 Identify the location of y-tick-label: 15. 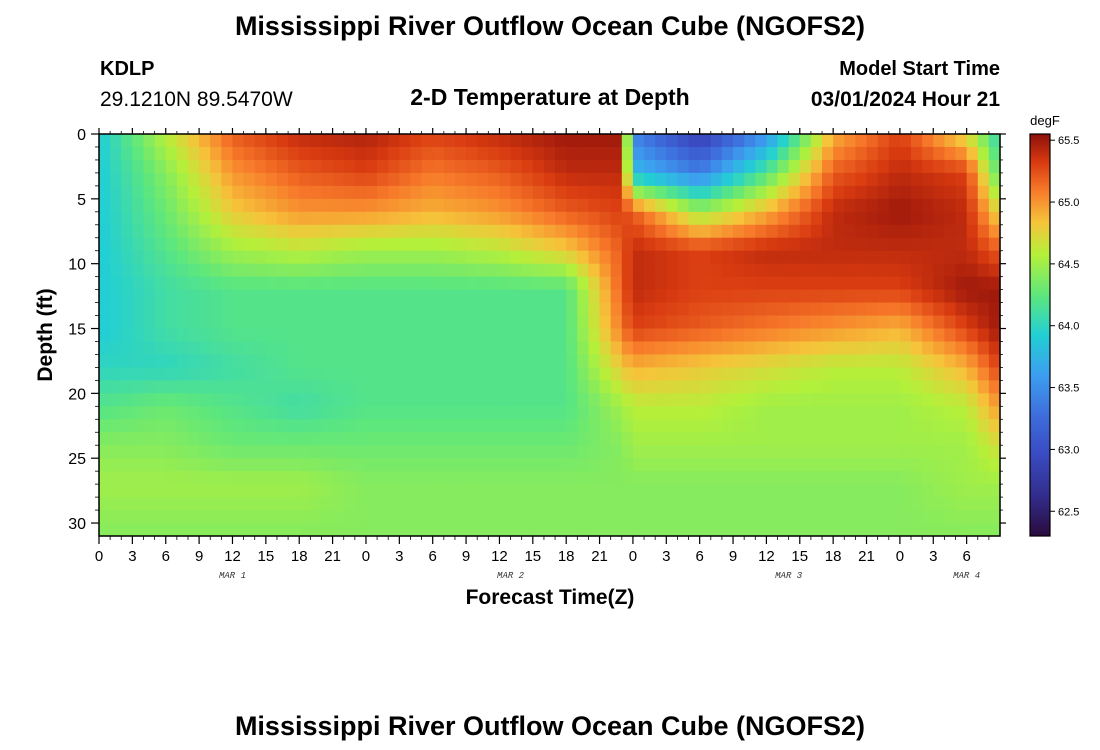
(77, 330).